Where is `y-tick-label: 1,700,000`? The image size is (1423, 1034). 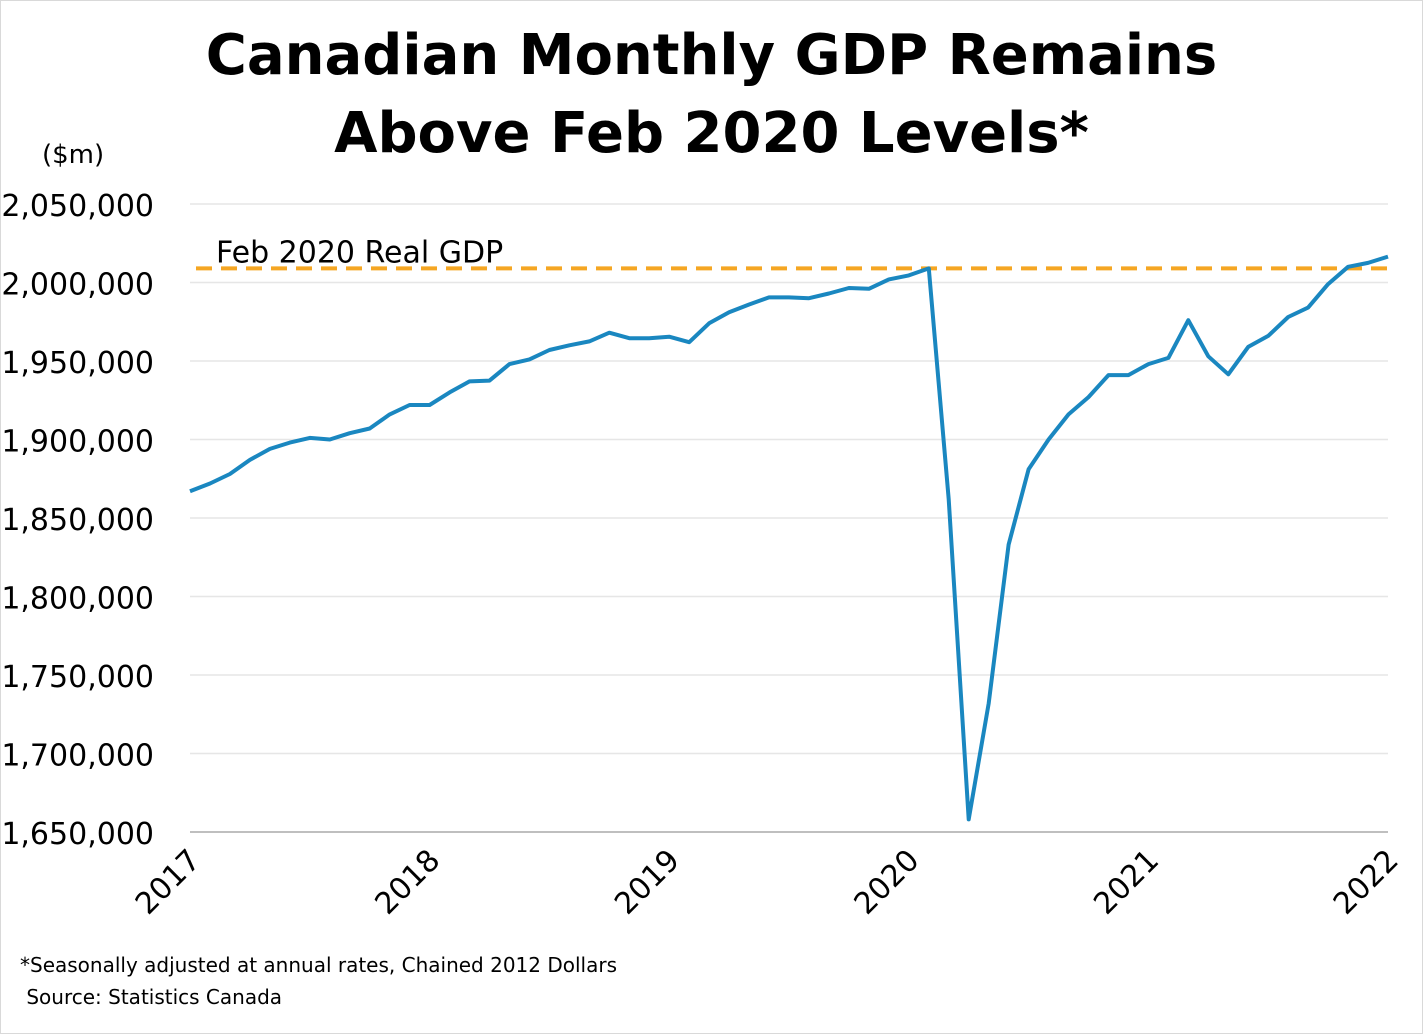
y-tick-label: 1,700,000 is located at coordinates (77, 756).